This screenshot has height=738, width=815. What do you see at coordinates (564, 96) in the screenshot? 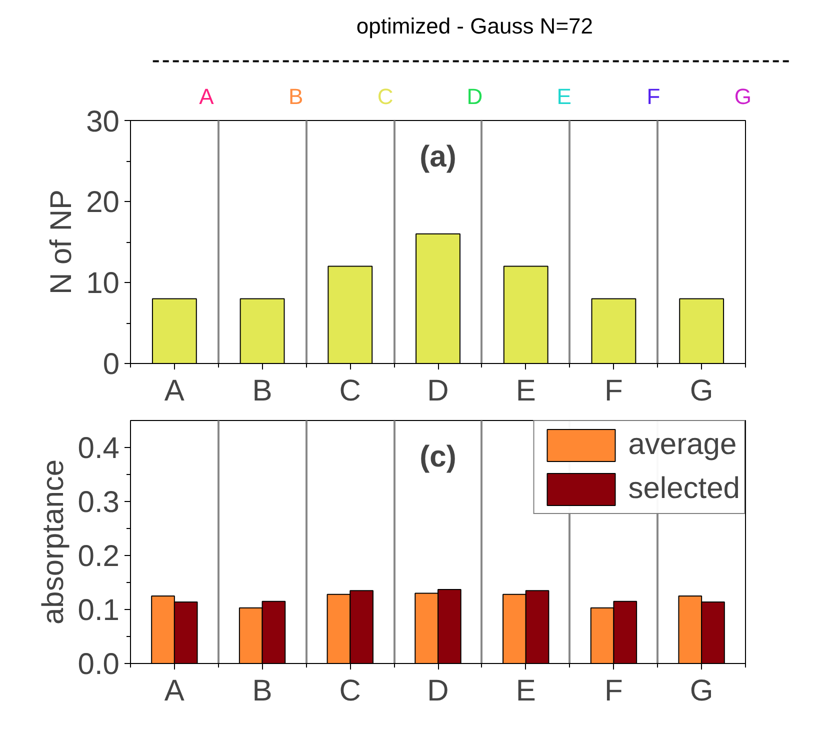
I see `category-label: E` at bounding box center [564, 96].